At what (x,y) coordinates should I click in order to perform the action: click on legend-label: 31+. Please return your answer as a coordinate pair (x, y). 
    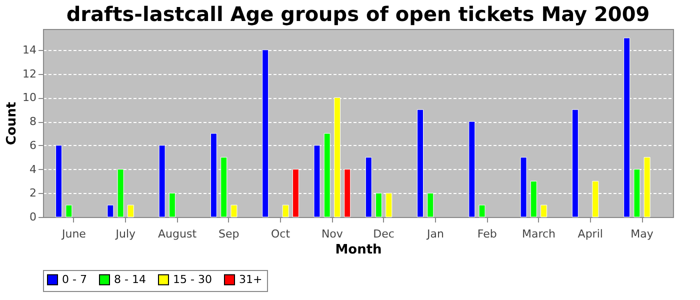
    Looking at the image, I should click on (250, 279).